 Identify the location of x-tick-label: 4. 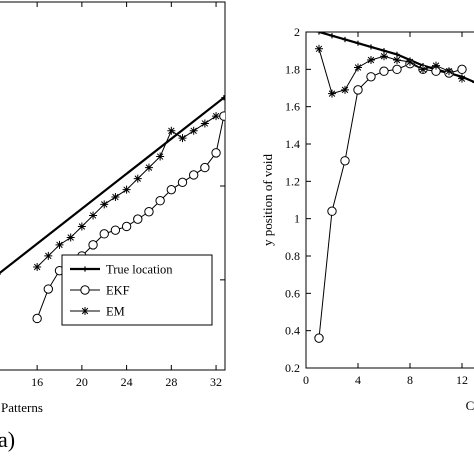
(358, 380).